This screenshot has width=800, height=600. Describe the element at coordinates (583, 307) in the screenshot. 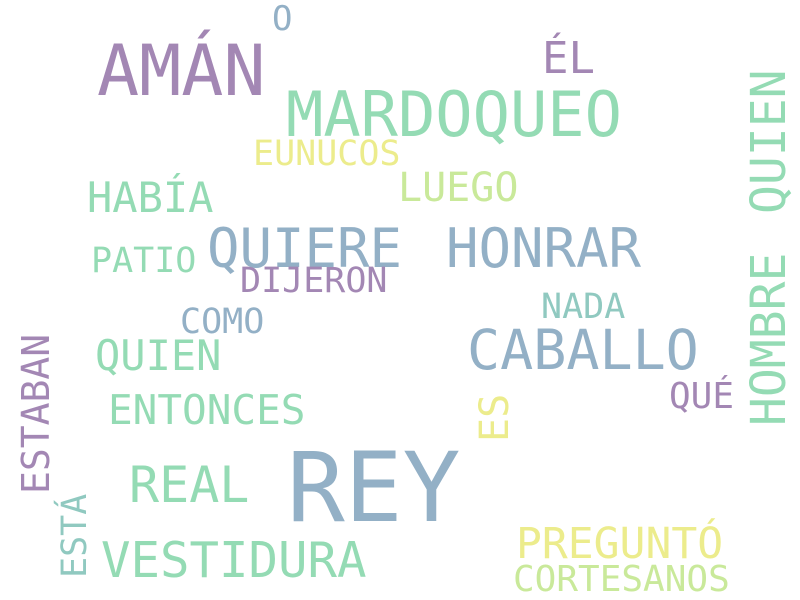

I see `word-nada: NADA` at that location.